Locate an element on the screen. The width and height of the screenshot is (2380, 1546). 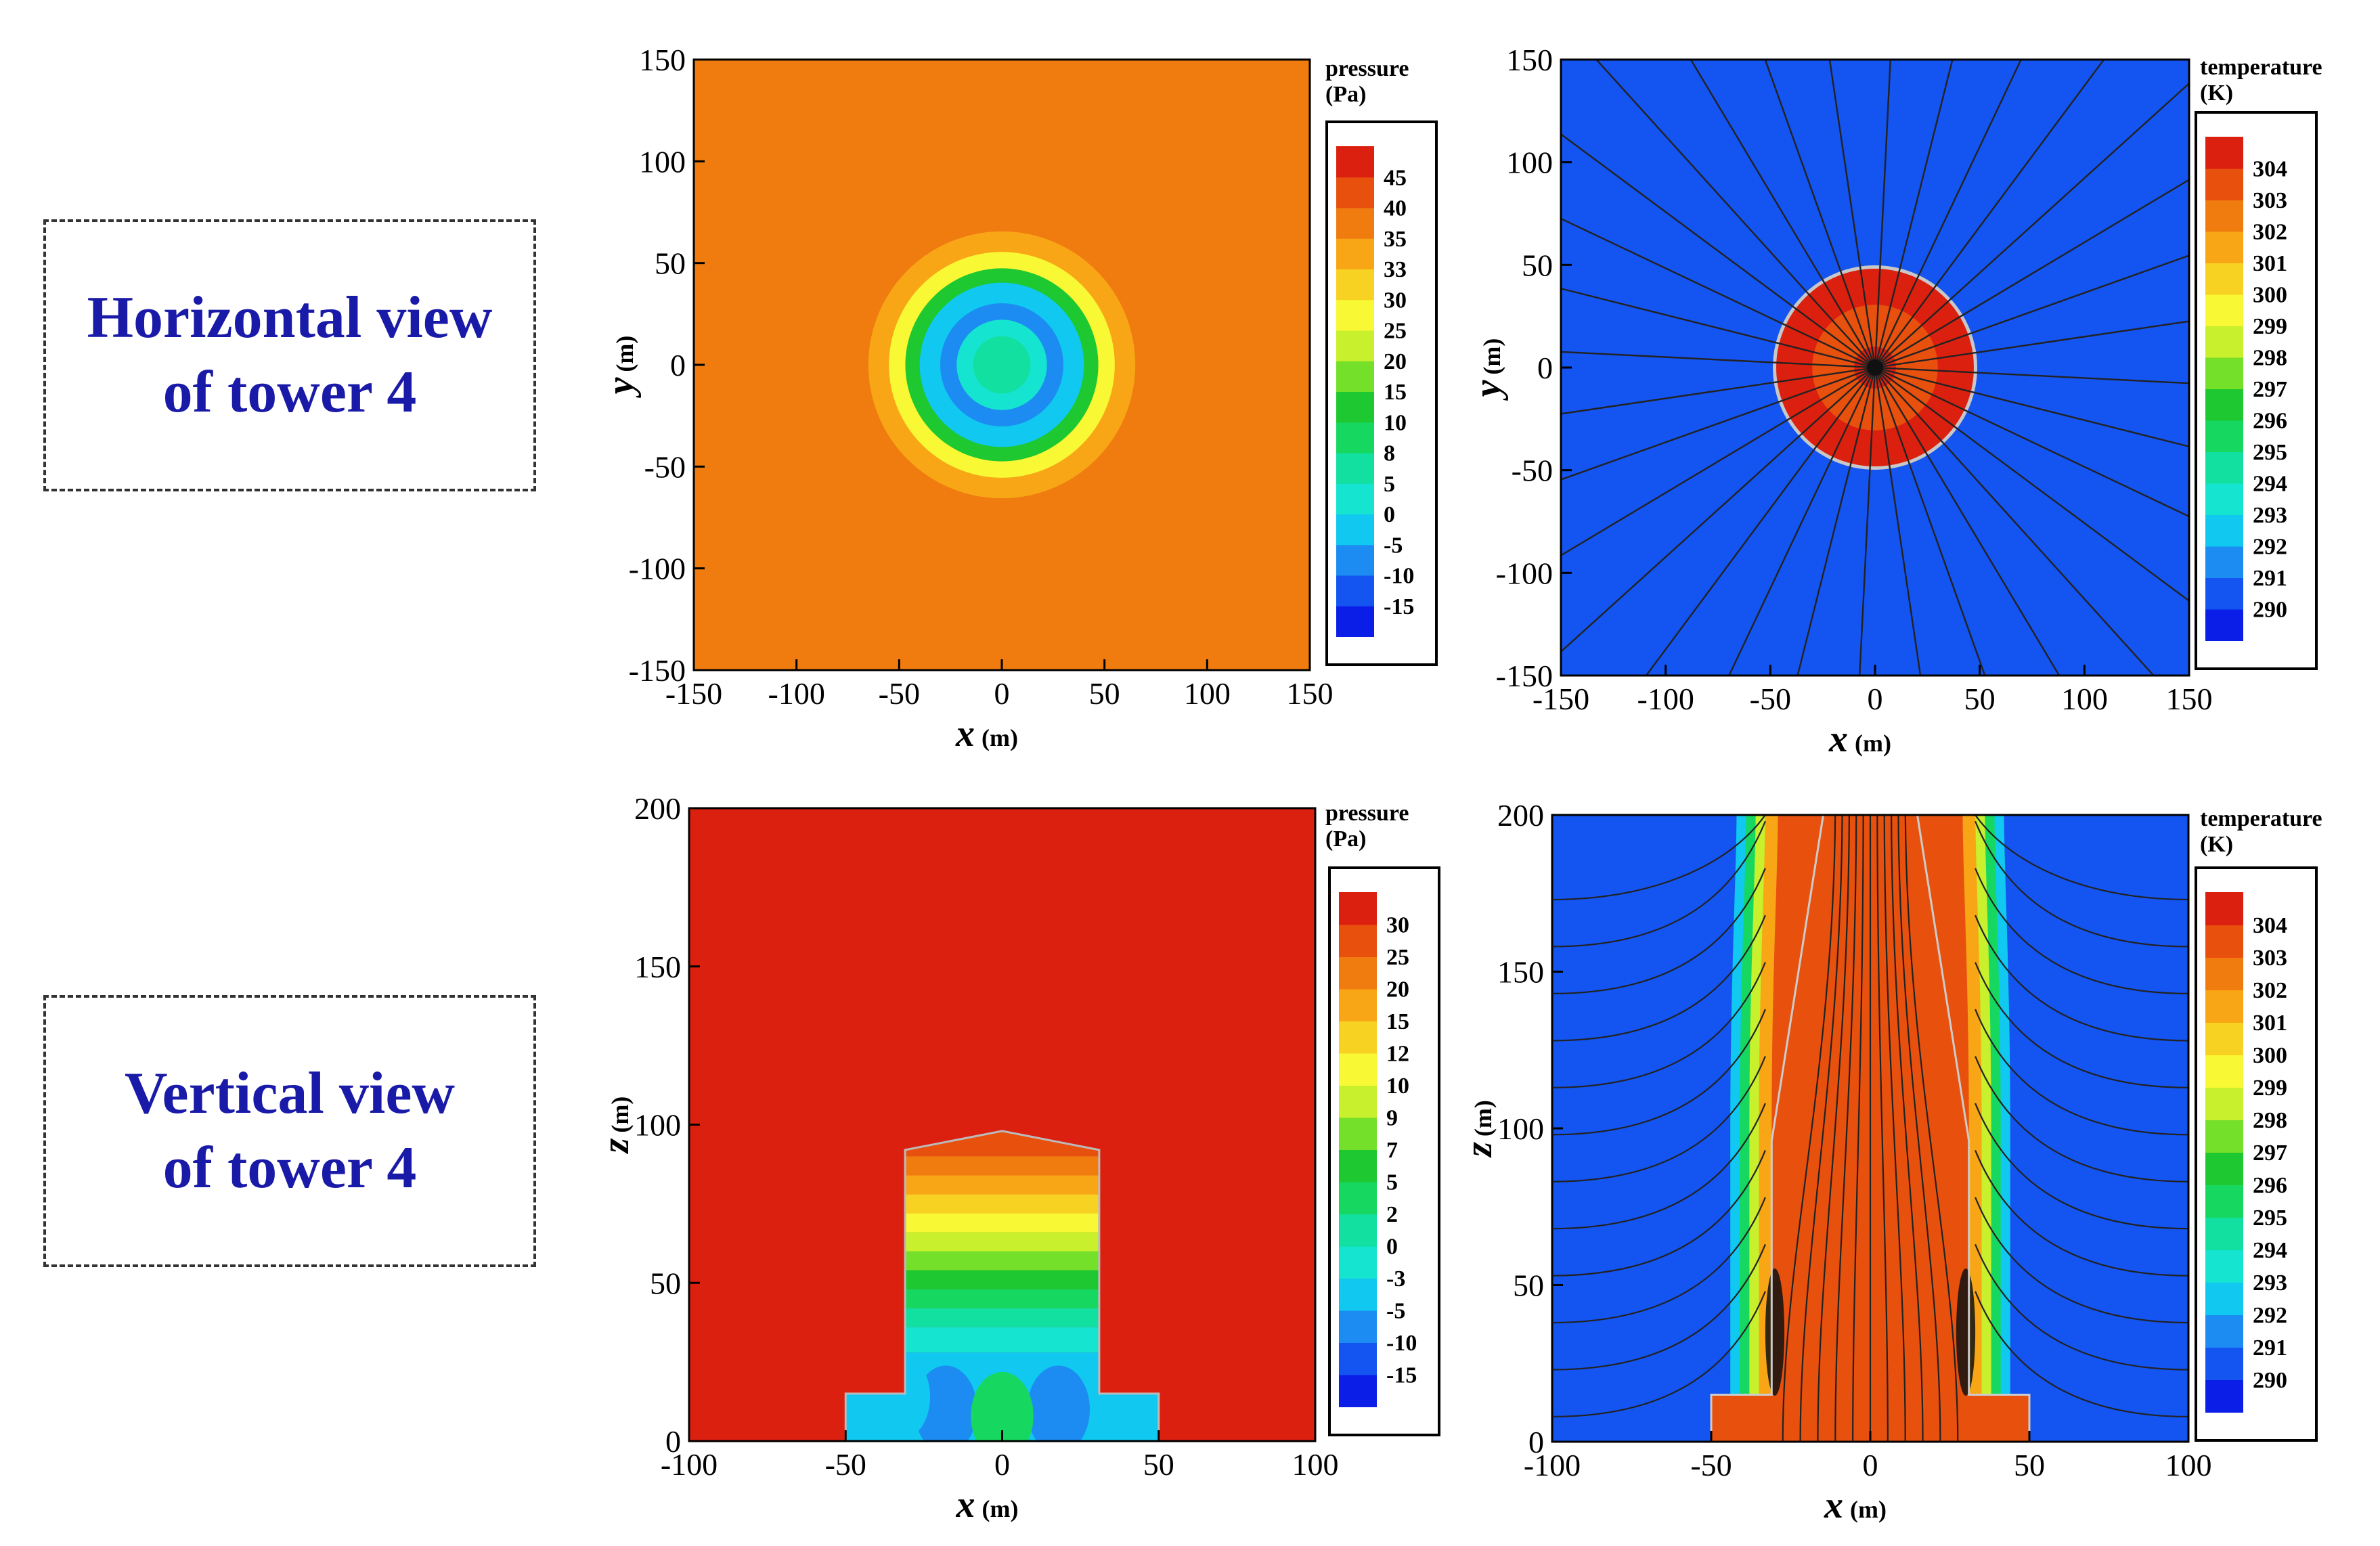
y-tick-label: 100 is located at coordinates (1520, 1128).